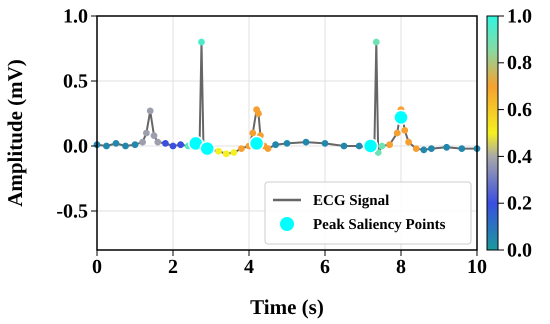  I want to click on x-tick-label: 2, so click(173, 267).